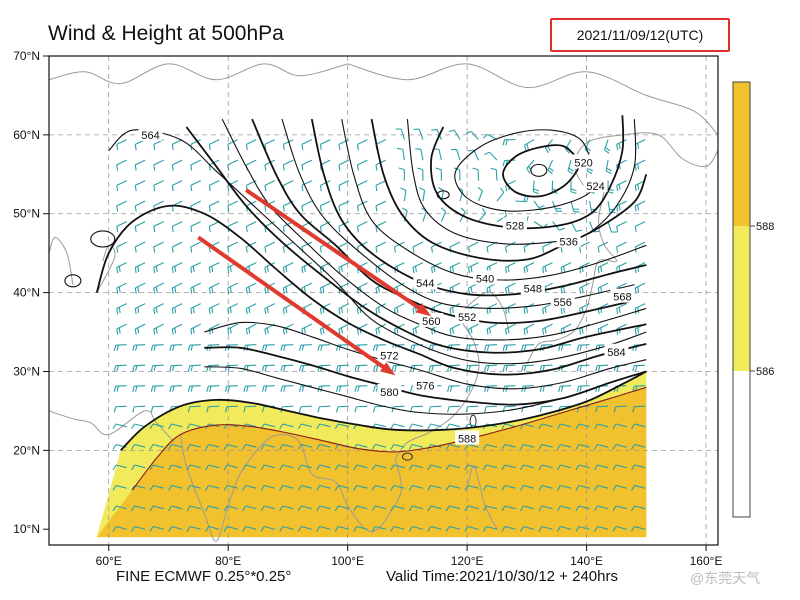 The height and width of the screenshot is (600, 800). I want to click on x-tick-label: 60°E, so click(109, 561).